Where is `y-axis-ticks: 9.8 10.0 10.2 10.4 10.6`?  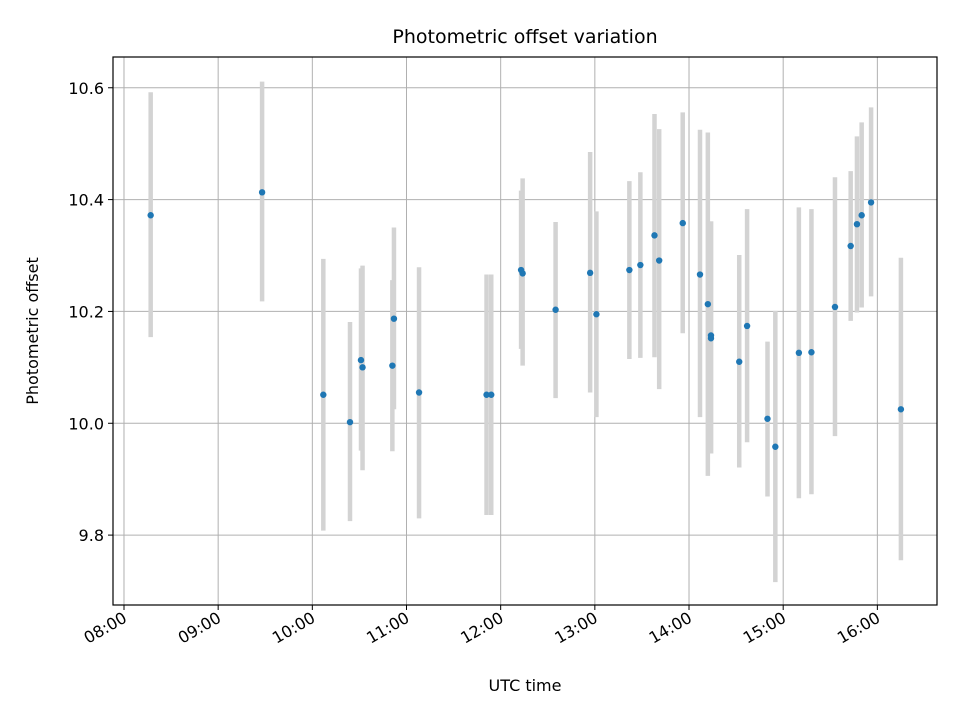
y-axis-ticks: 9.8 10.0 10.2 10.4 10.6 is located at coordinates (90, 312).